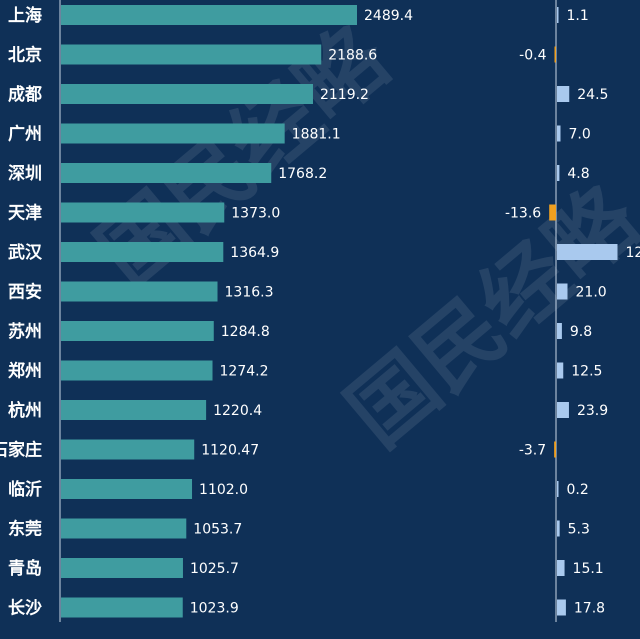 The width and height of the screenshot is (640, 639). Describe the element at coordinates (230, 451) in the screenshot. I see `population-value-label: 1120.47` at that location.